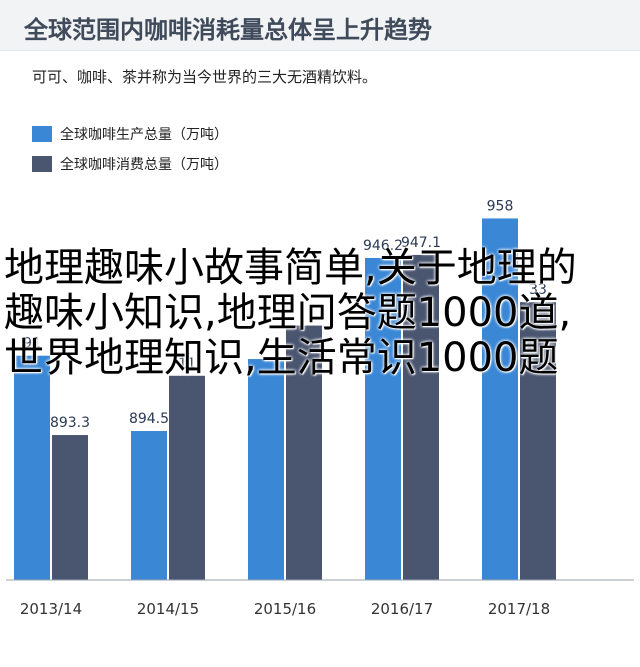 This screenshot has height=667, width=640. I want to click on bar-production-2013/14, so click(32, 467).